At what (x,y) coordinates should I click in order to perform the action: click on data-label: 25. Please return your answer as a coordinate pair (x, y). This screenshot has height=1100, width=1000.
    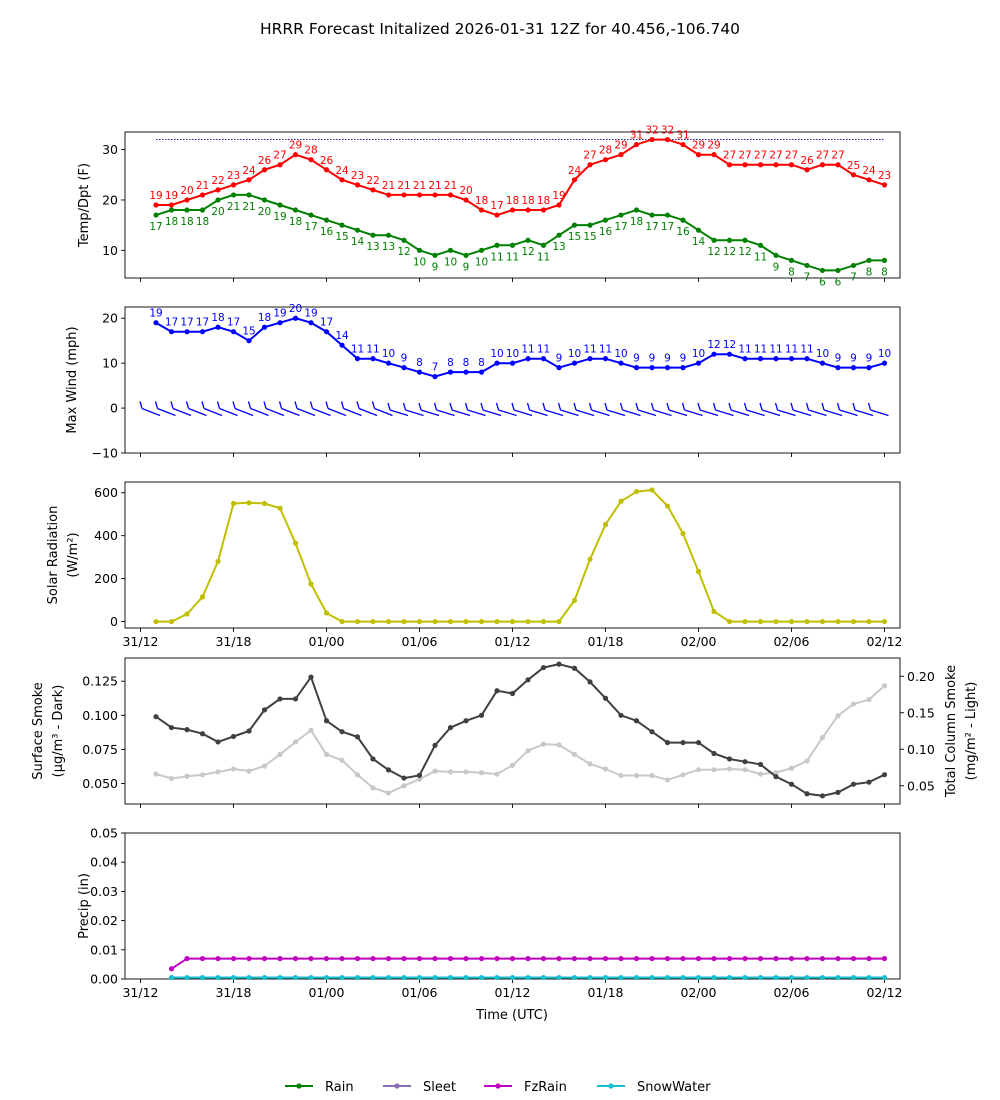
    Looking at the image, I should click on (853, 166).